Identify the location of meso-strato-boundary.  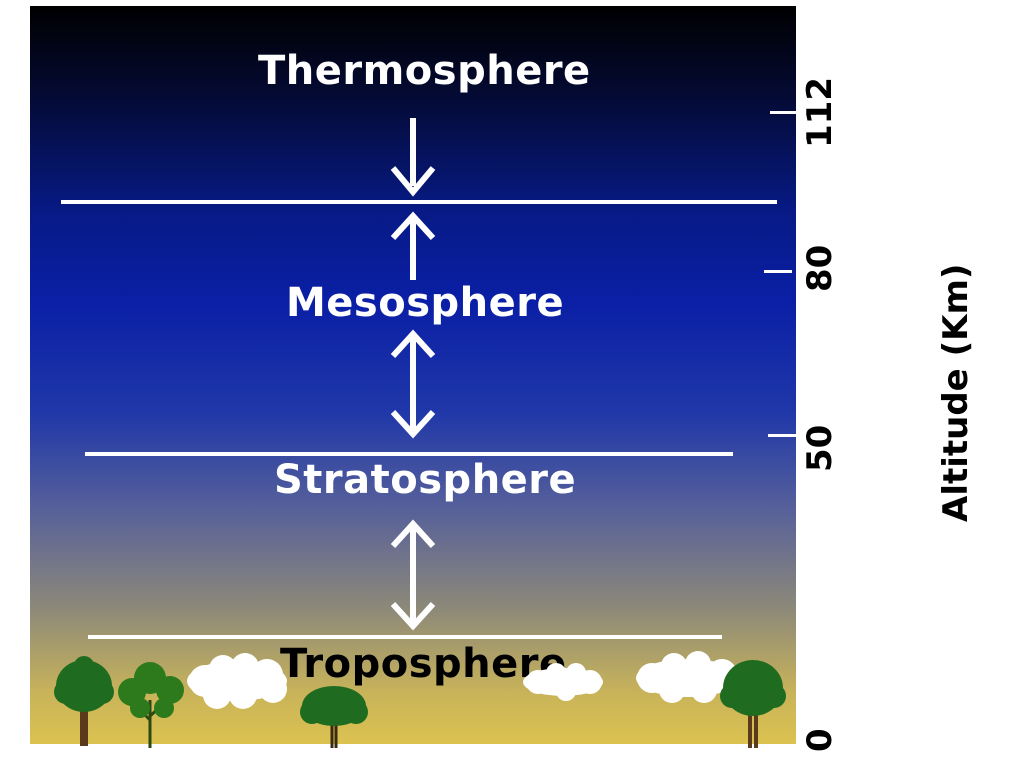
(409, 454).